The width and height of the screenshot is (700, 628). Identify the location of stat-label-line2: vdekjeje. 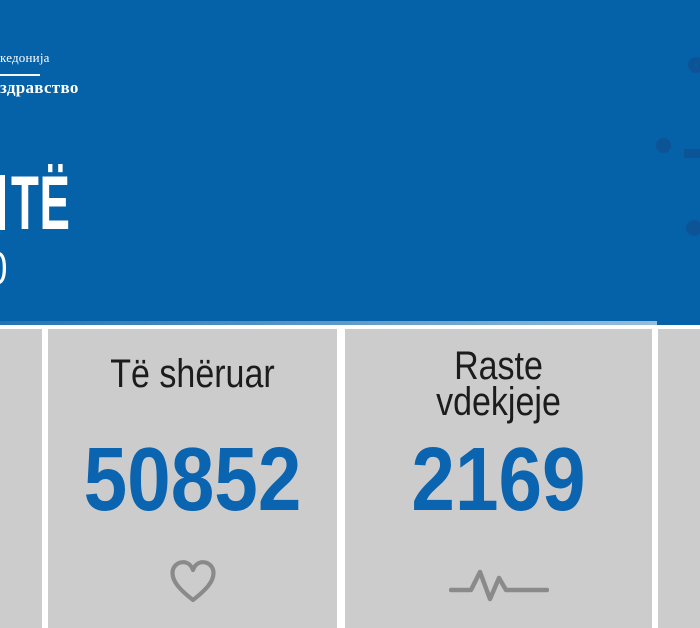
(498, 402).